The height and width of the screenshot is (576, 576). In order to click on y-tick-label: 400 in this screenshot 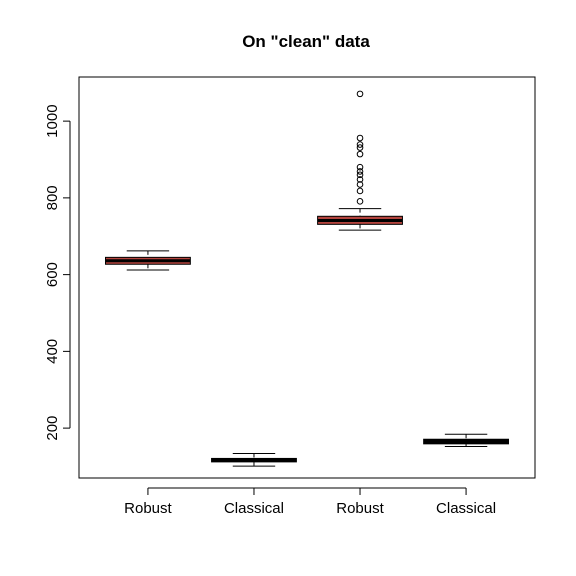, I will do `click(52, 351)`.